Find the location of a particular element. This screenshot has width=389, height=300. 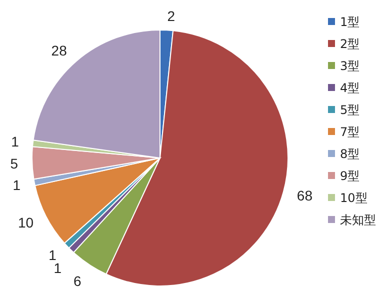

data-label: 5 is located at coordinates (14, 163).